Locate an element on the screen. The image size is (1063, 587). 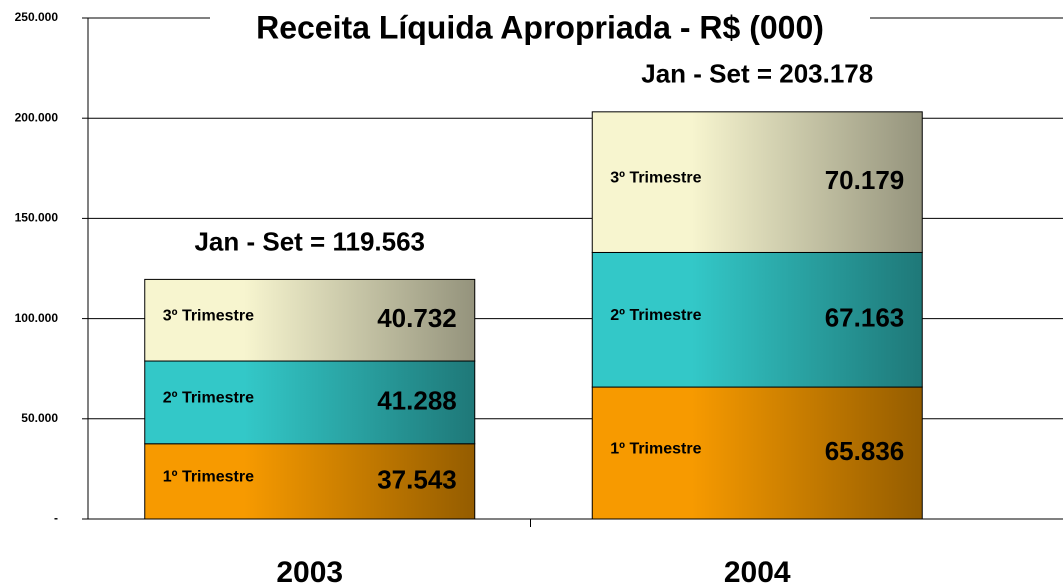
y-tick-label: 50.000 is located at coordinates (39, 418).